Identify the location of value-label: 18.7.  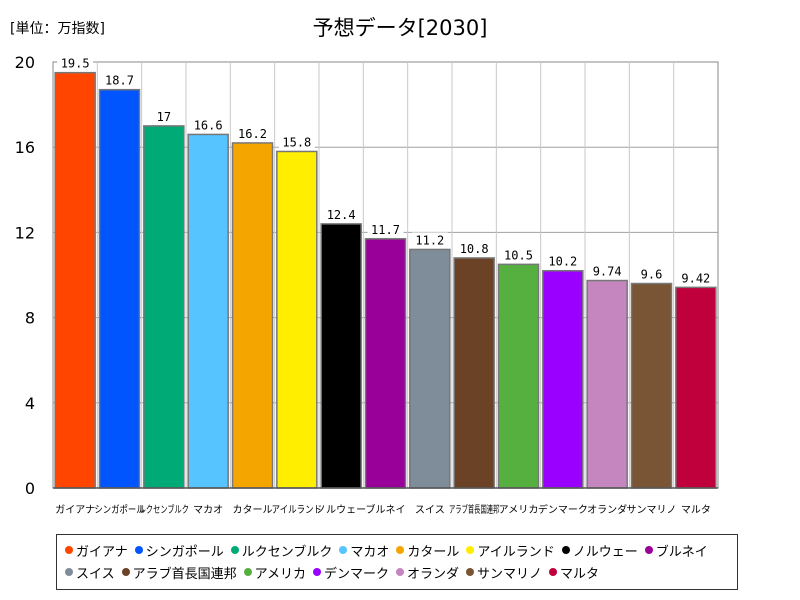
(119, 81).